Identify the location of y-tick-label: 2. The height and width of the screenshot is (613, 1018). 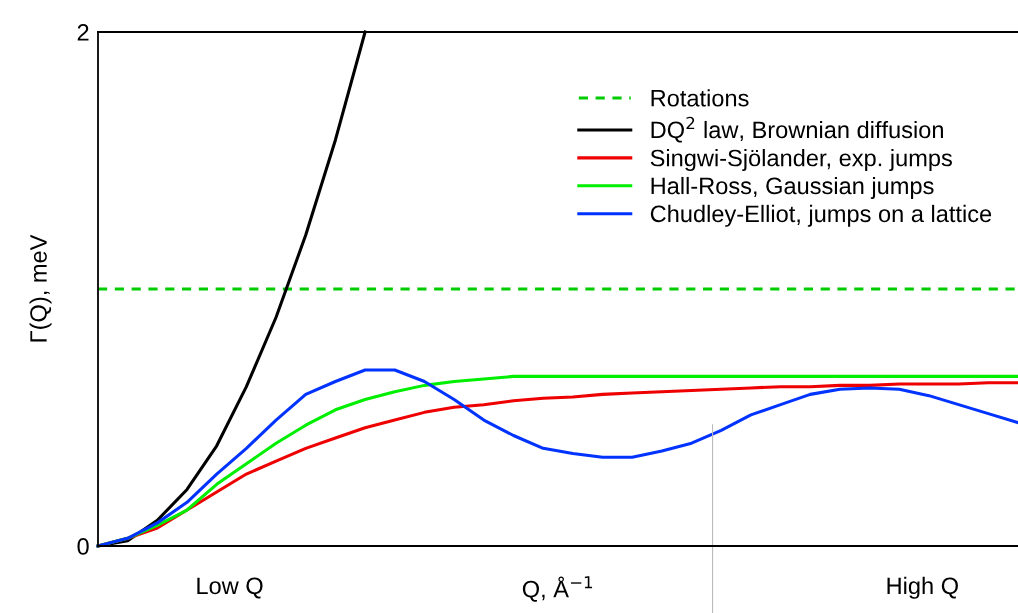
(83, 32).